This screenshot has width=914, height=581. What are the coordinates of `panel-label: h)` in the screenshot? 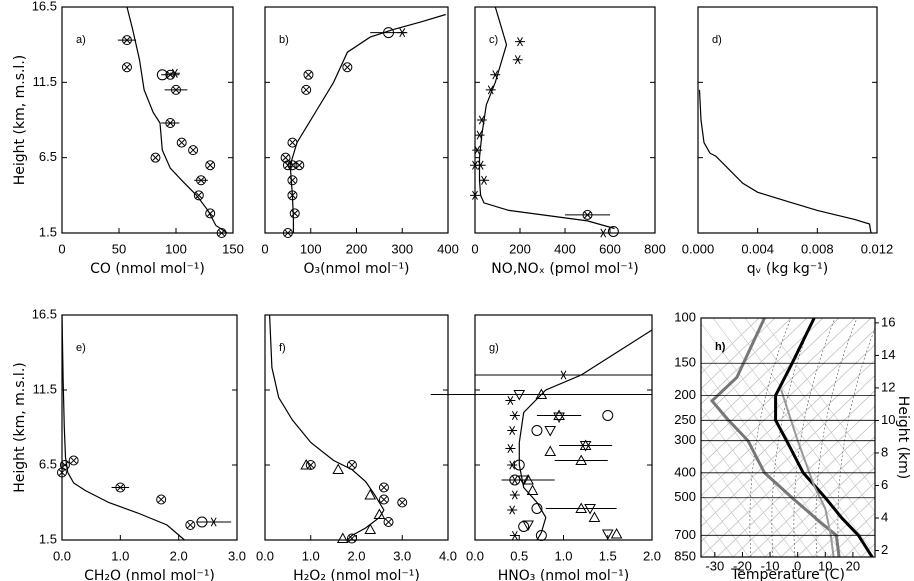 It's located at (720, 347).